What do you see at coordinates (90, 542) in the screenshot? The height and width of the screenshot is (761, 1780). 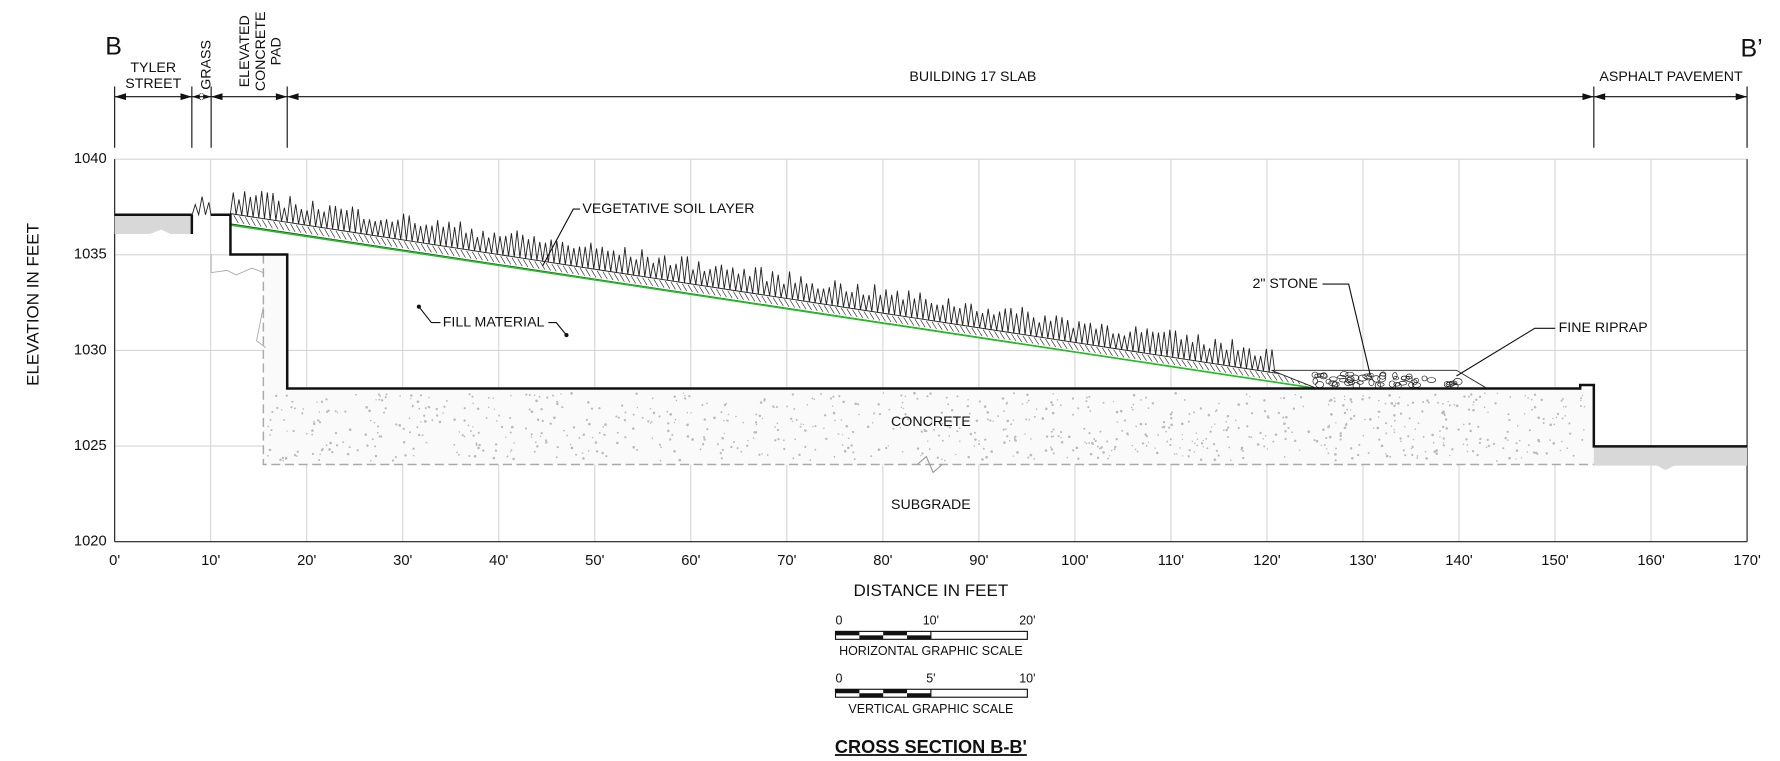 I see `y-tick-label: 1020` at bounding box center [90, 542].